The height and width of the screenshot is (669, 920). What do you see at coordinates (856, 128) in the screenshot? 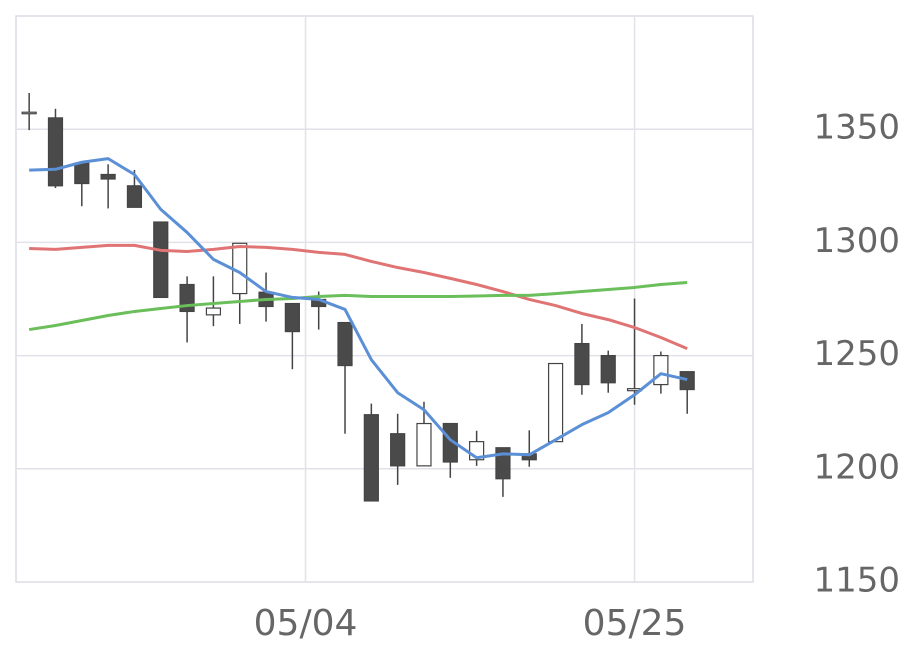
I see `y-tick-label: 1350` at bounding box center [856, 128].